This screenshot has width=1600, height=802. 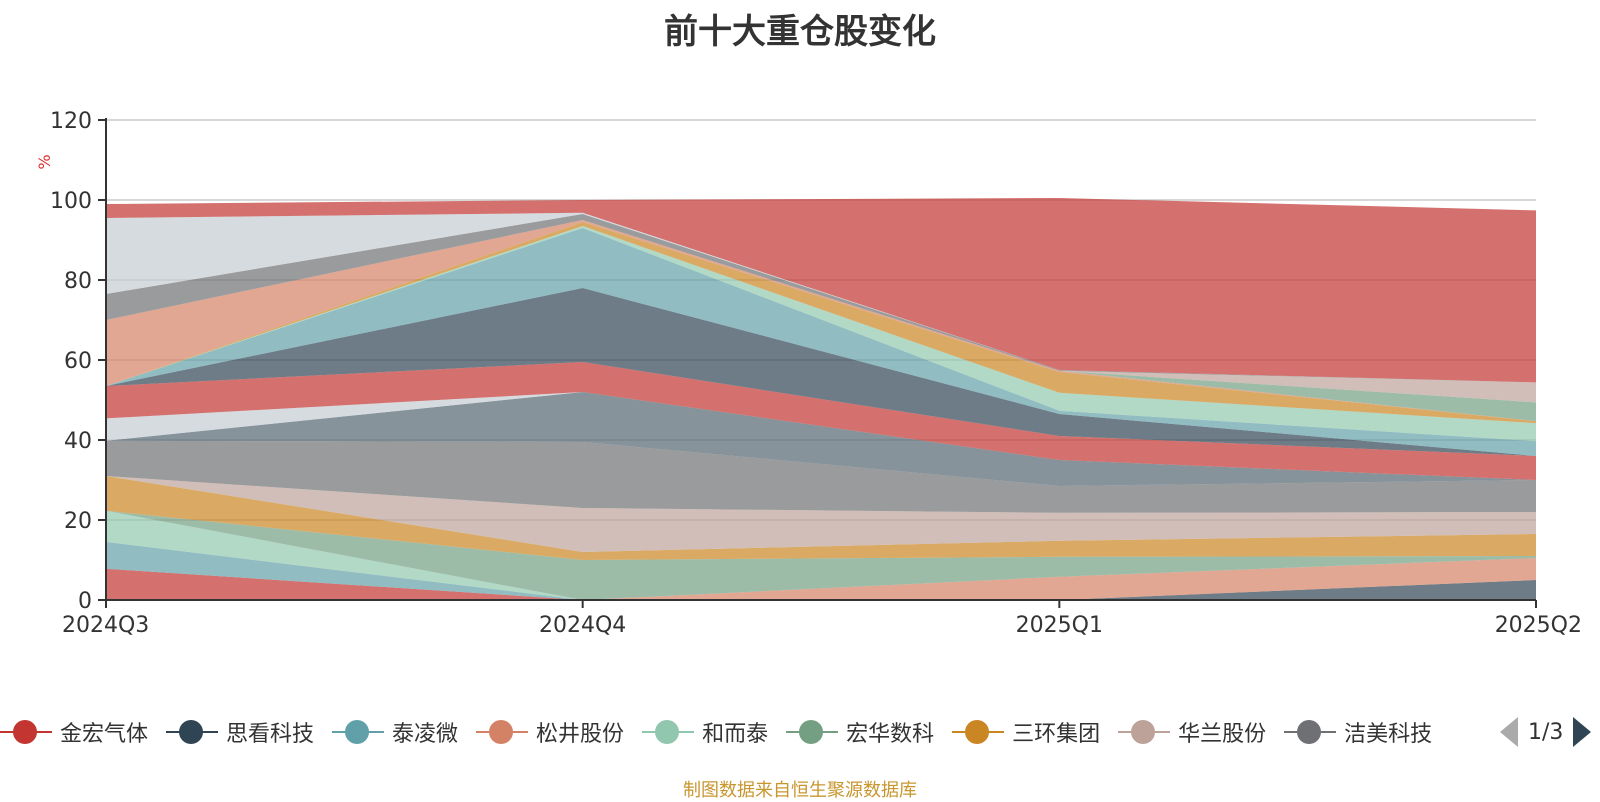 What do you see at coordinates (1509, 732) in the screenshot?
I see `prev-page-icon` at bounding box center [1509, 732].